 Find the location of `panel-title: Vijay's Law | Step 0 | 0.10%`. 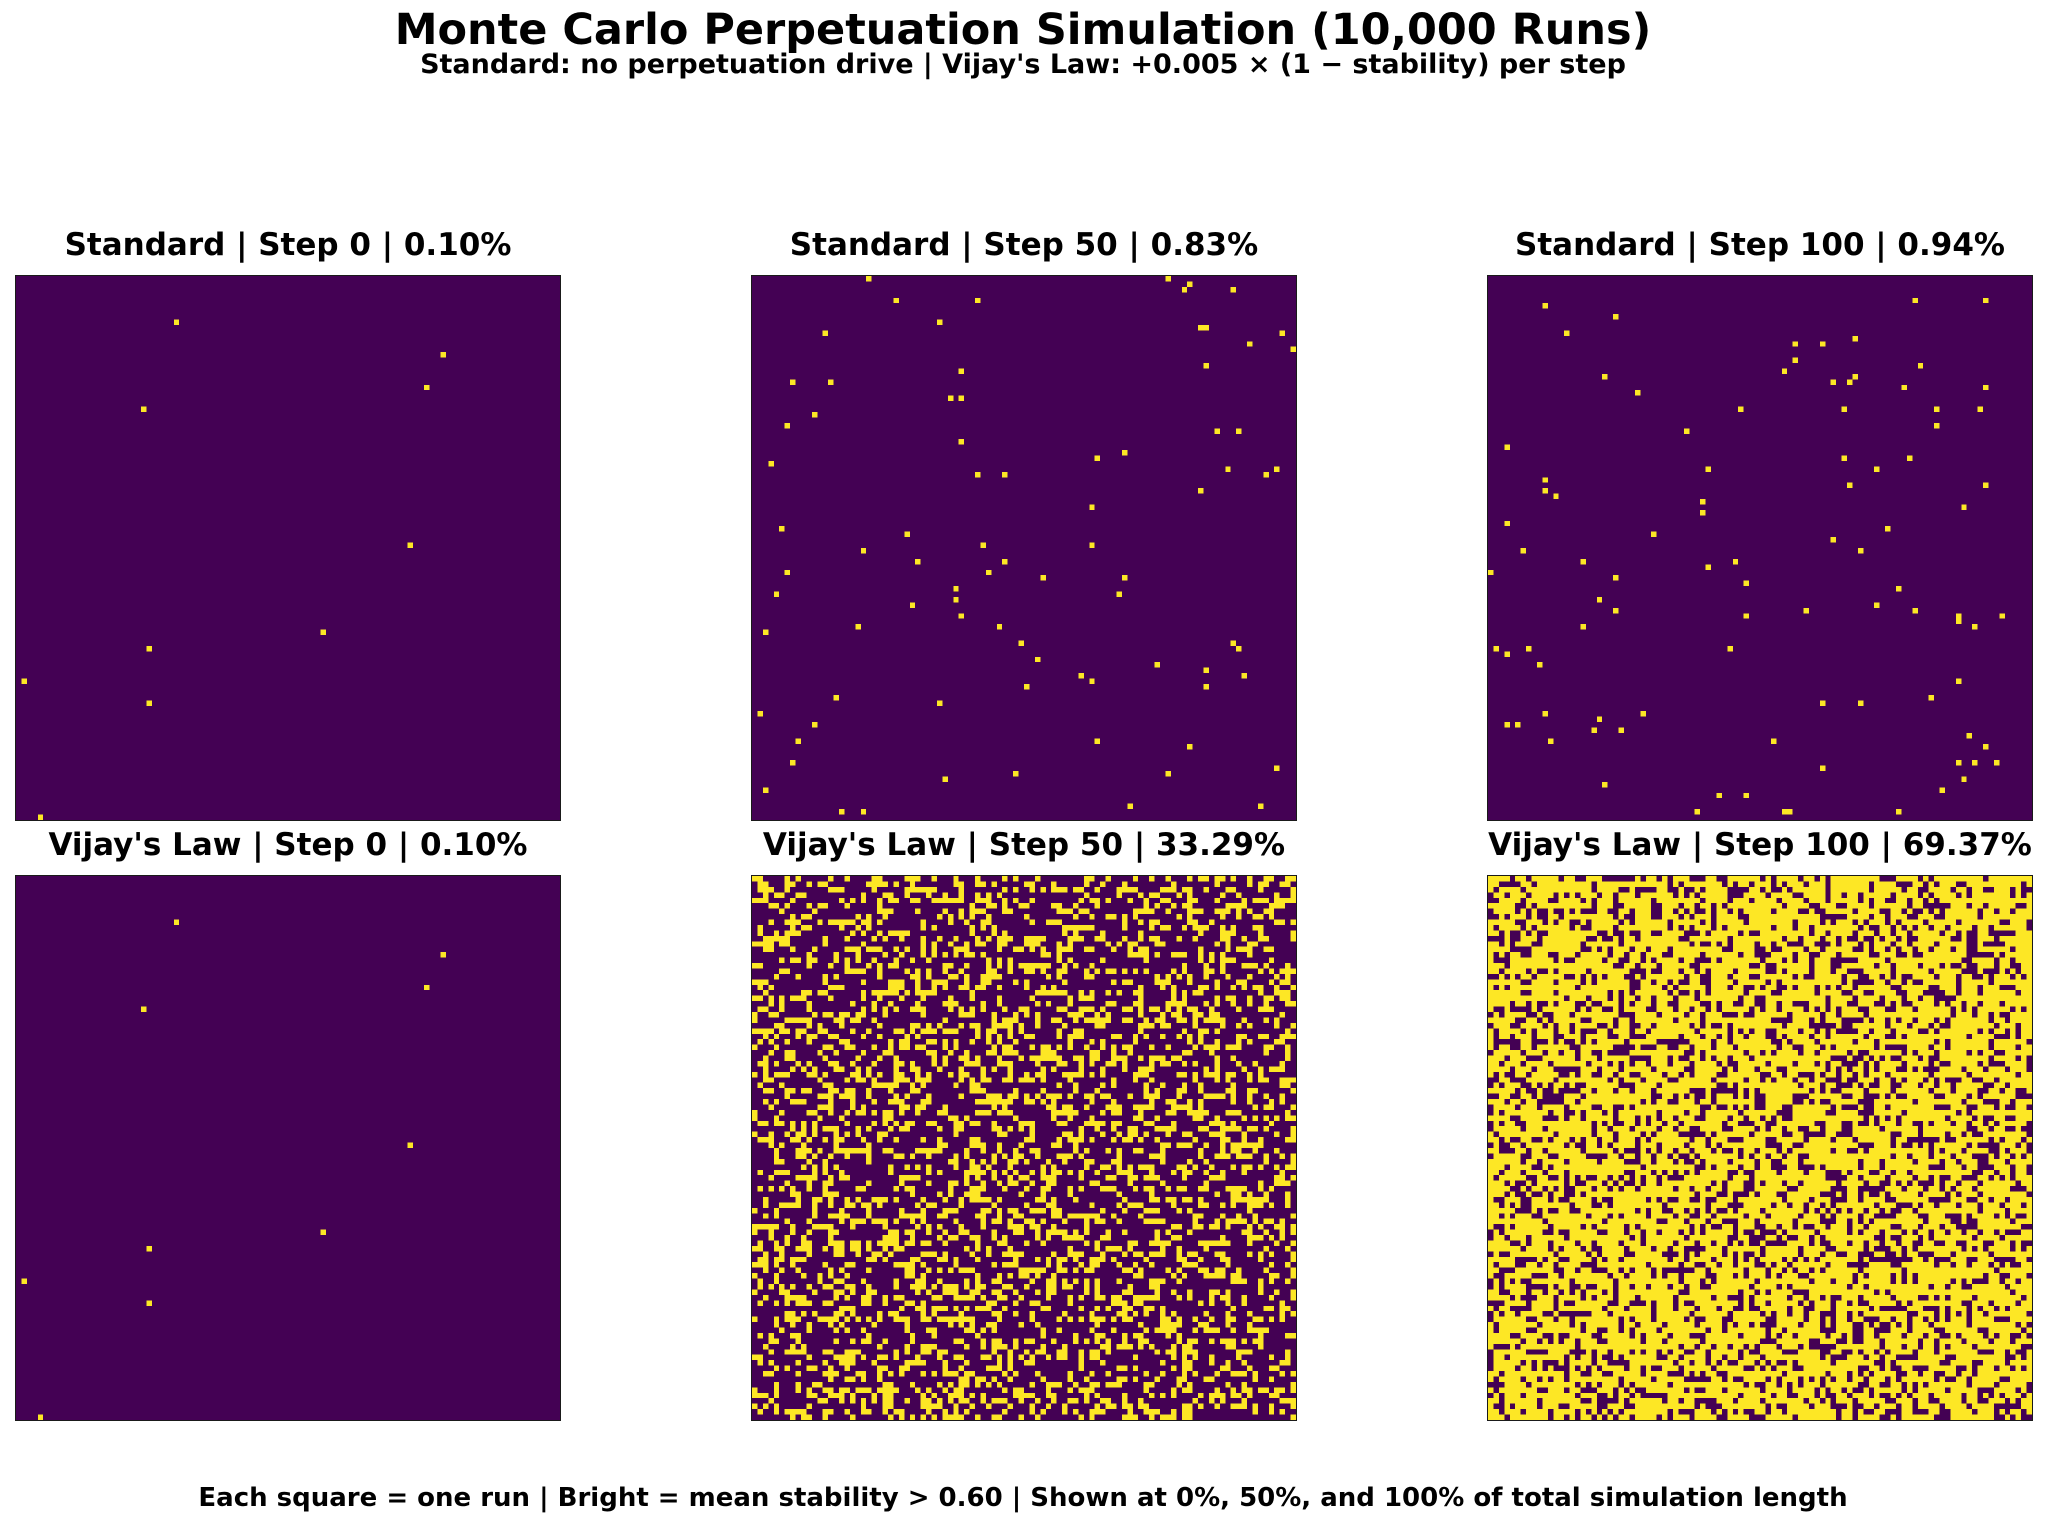

panel-title: Vijay's Law | Step 0 | 0.10% is located at coordinates (288, 845).